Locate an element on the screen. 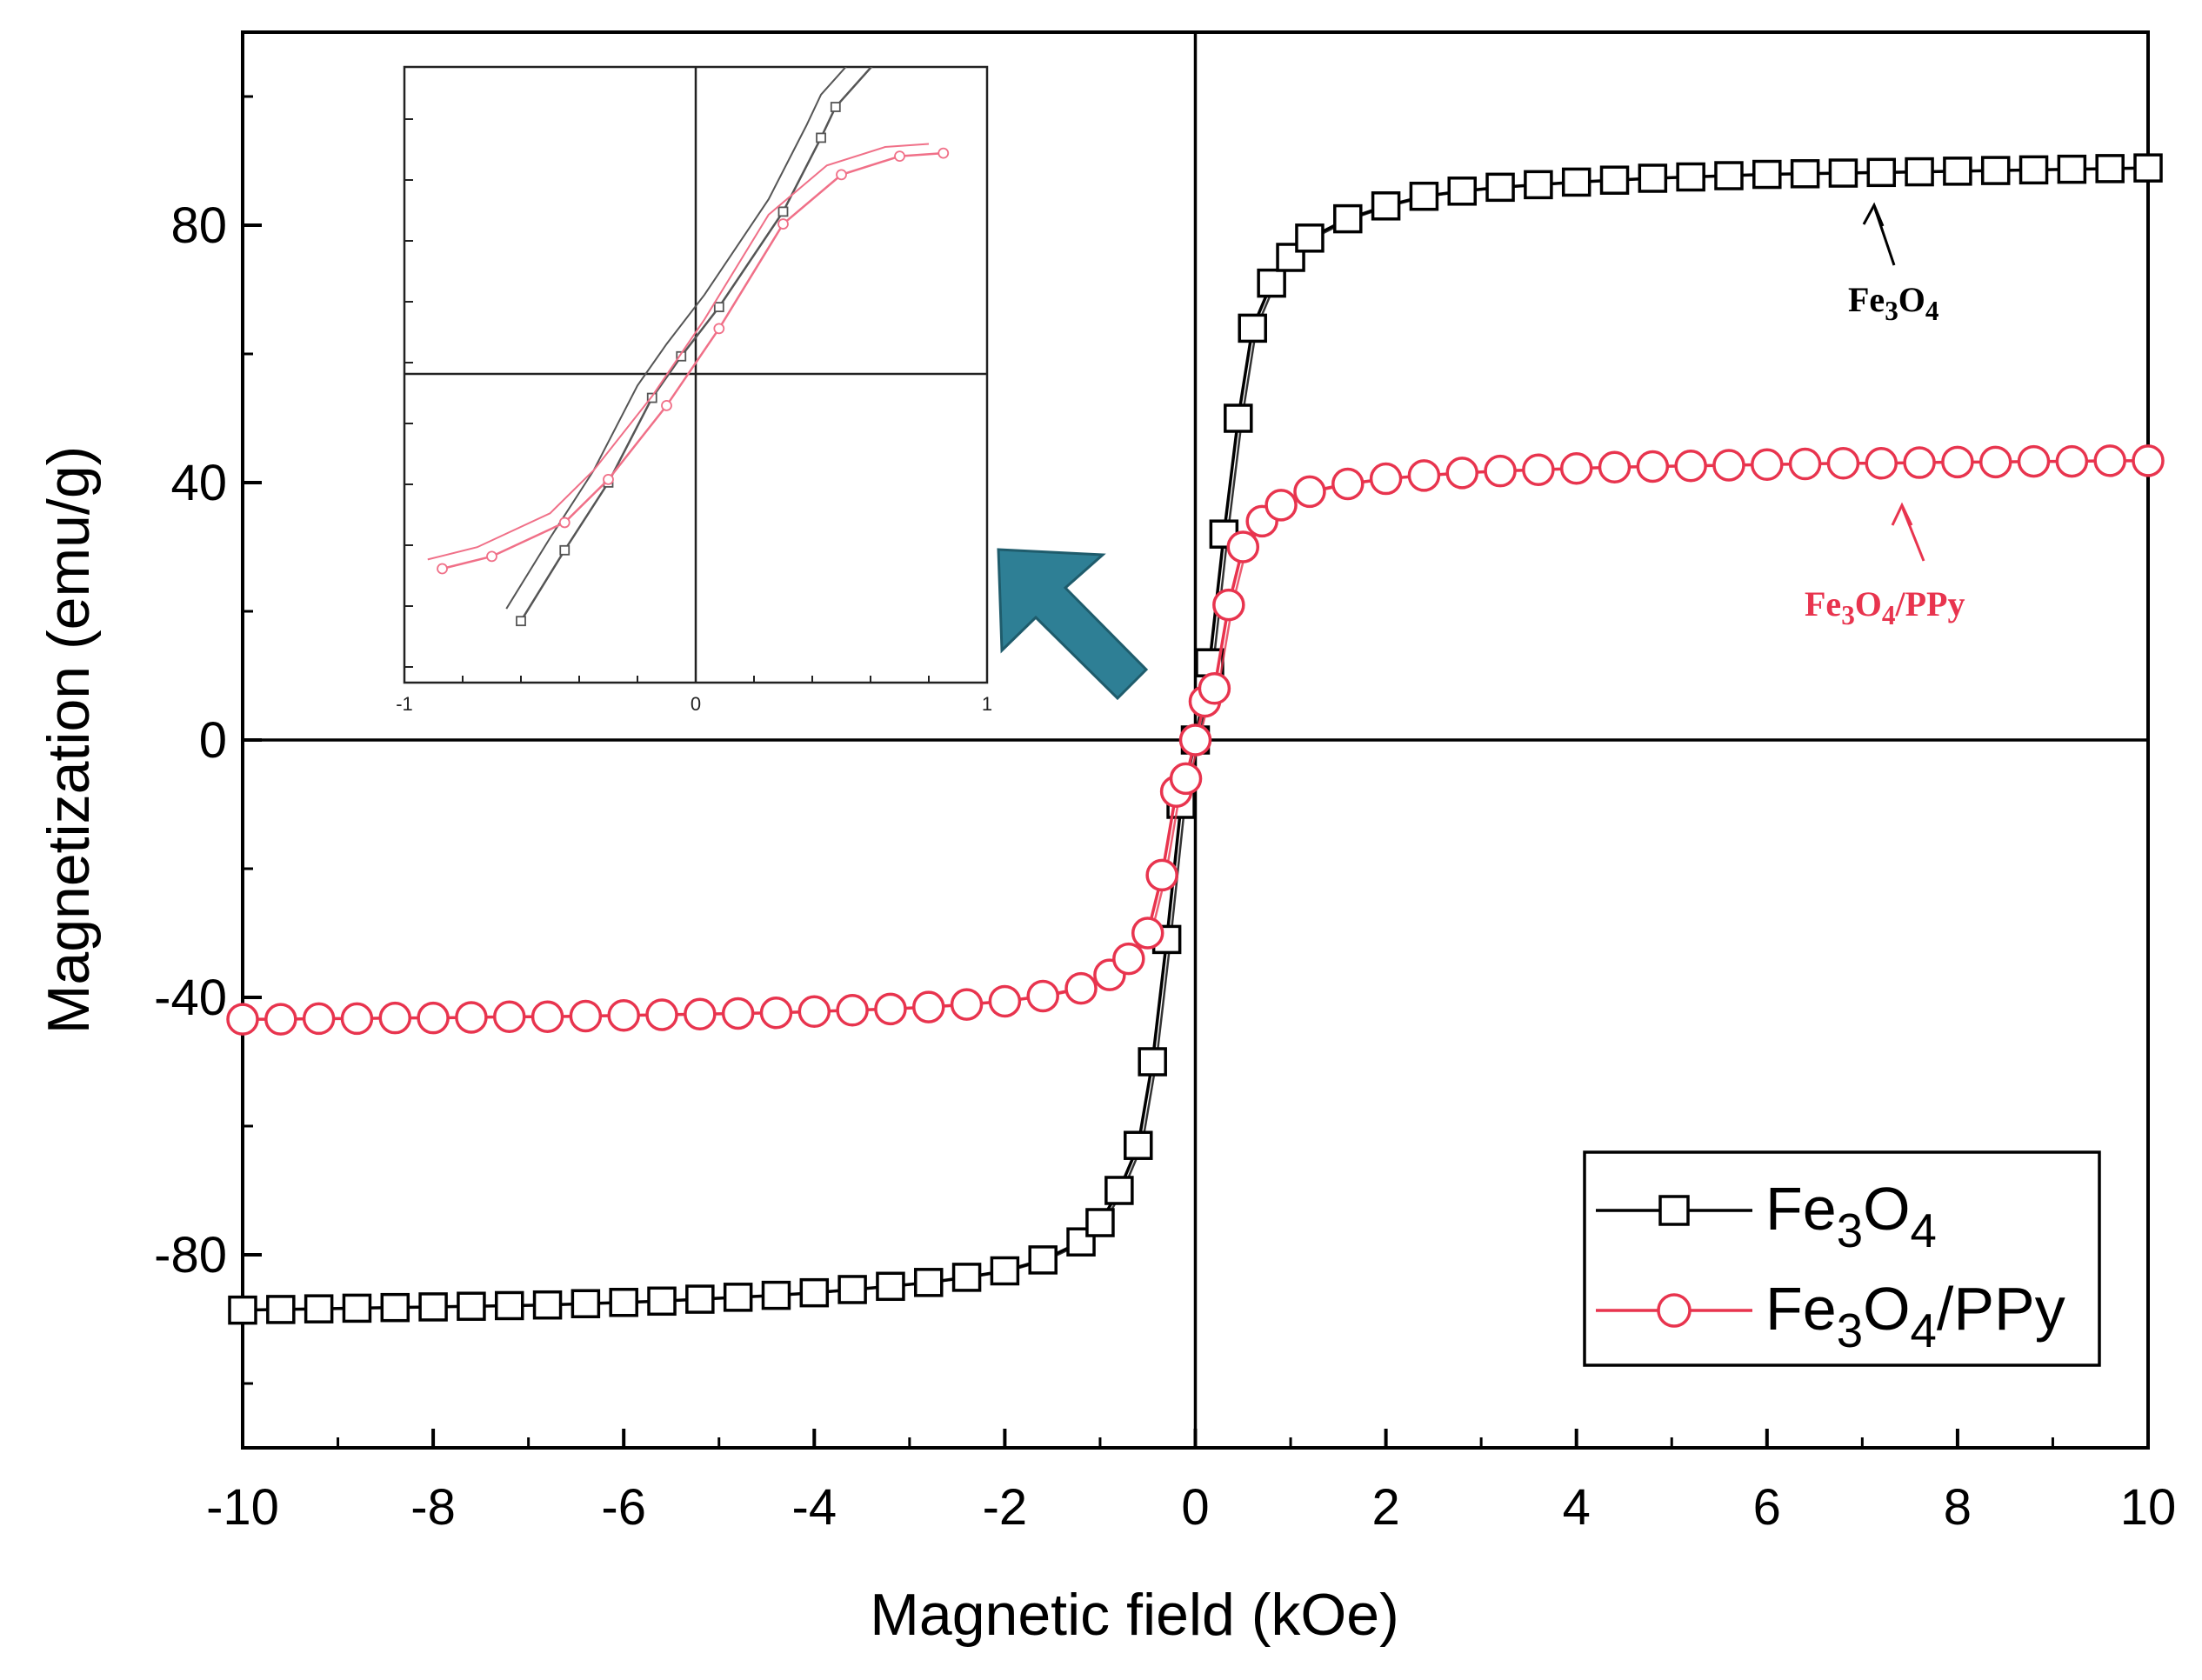 This screenshot has height=1680, width=2202. x-tick-label: -2 is located at coordinates (1006, 1507).